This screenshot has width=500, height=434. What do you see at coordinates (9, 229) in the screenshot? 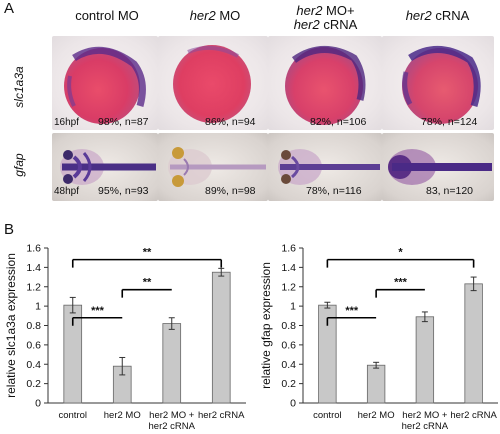
I see `panel-b-letter: B` at bounding box center [9, 229].